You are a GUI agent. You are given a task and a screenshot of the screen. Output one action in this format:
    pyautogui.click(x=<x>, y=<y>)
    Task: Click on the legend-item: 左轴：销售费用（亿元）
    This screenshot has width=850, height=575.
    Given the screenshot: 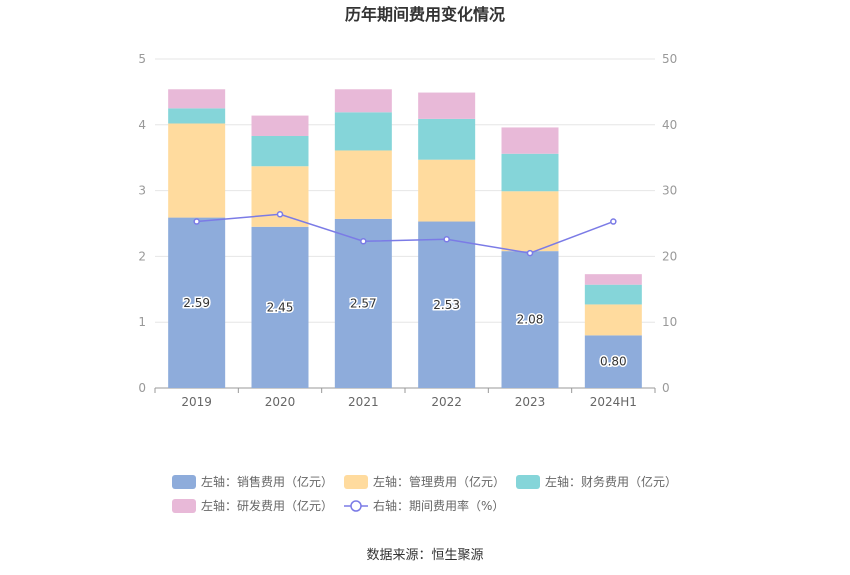 What is the action you would take?
    pyautogui.click(x=252, y=481)
    